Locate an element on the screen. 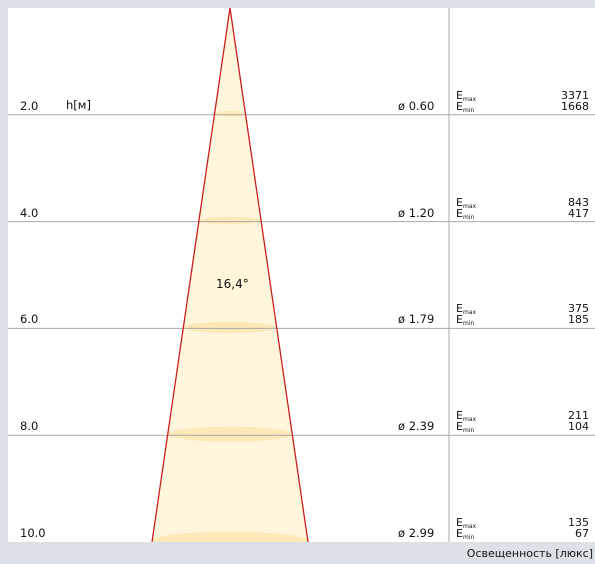 The image size is (595, 564). spot-diameter: ø 2.39 is located at coordinates (416, 426).